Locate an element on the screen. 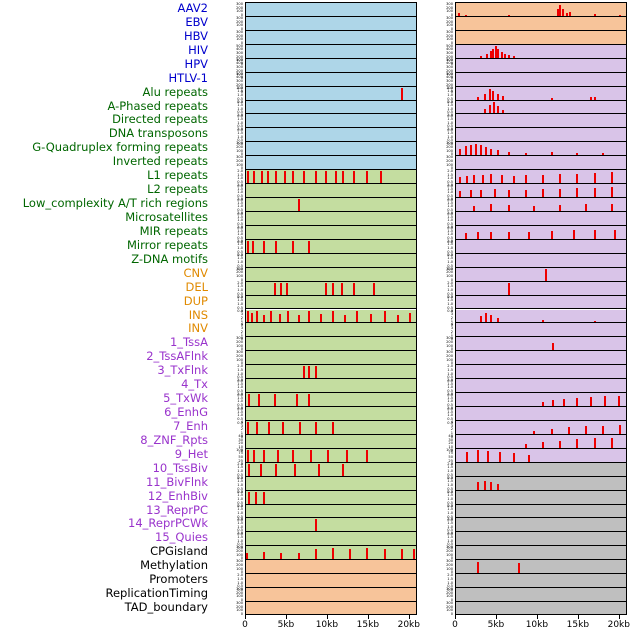 This screenshot has height=633, width=630. track-label: L1 repeats is located at coordinates (177, 175).